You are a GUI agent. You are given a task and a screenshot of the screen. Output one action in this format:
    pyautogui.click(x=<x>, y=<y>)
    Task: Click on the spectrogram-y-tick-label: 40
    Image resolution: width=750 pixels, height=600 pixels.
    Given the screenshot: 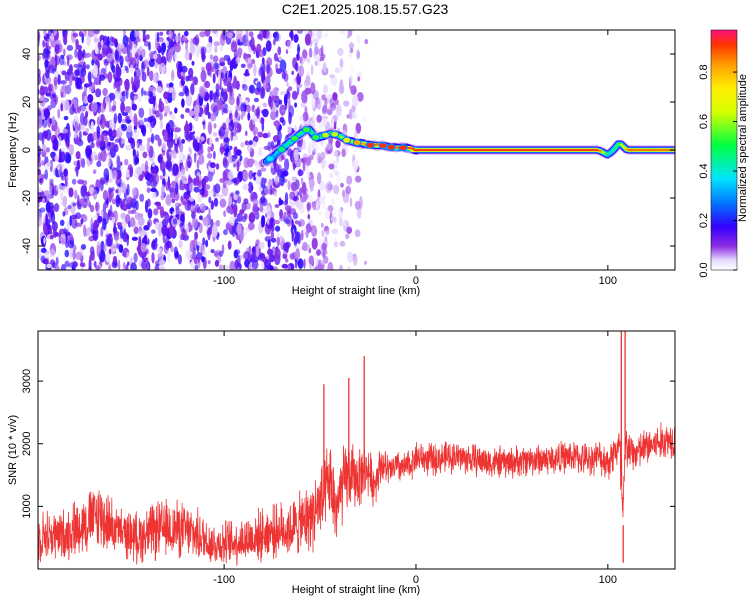 What is the action you would take?
    pyautogui.click(x=27, y=54)
    